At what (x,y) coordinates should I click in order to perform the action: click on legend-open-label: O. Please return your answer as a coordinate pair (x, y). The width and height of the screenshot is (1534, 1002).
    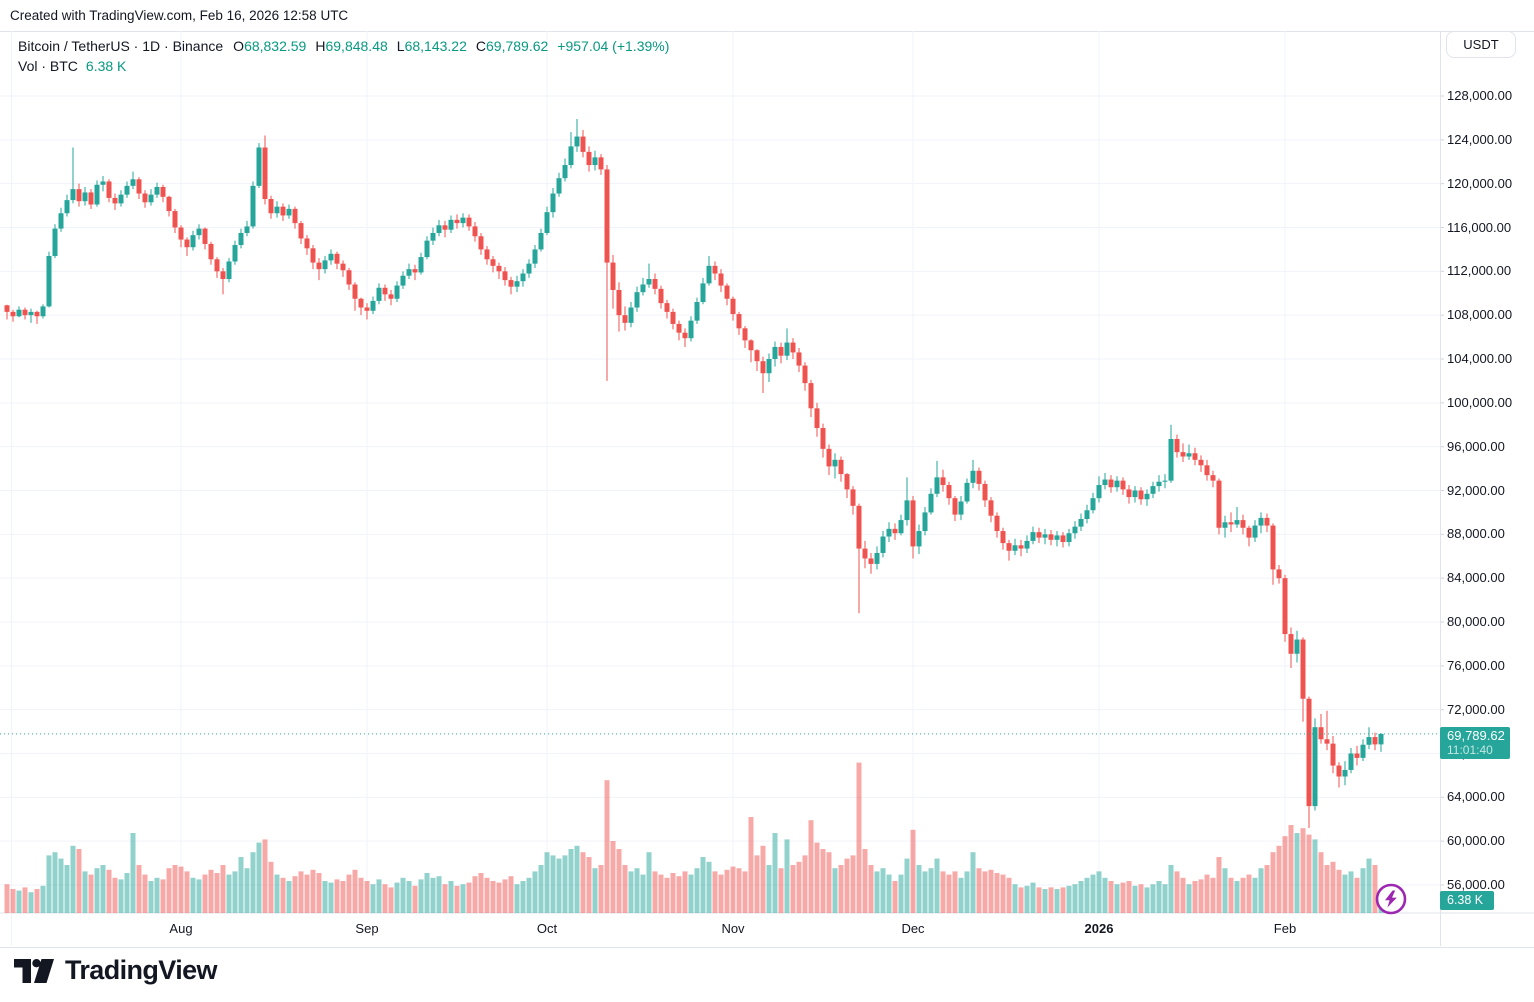
    Looking at the image, I should click on (239, 46).